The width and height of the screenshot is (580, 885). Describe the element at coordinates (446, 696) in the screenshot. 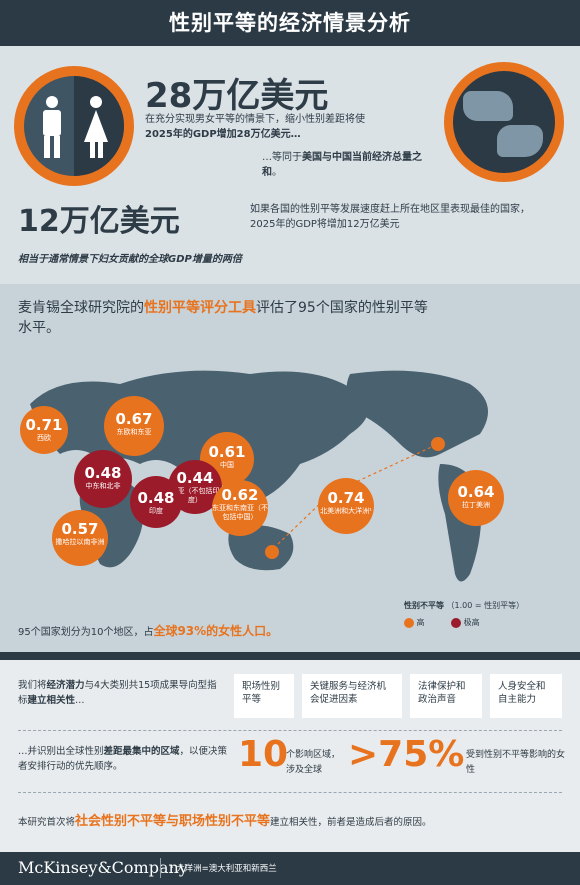

I see `category-box: 法律保护和政治声音` at that location.